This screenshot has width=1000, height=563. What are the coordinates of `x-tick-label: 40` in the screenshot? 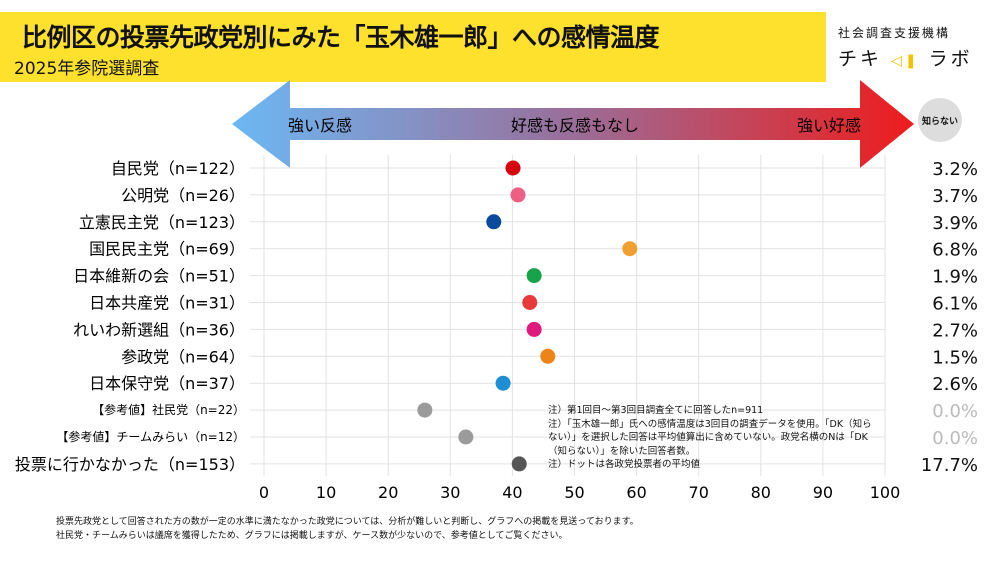 It's located at (512, 492).